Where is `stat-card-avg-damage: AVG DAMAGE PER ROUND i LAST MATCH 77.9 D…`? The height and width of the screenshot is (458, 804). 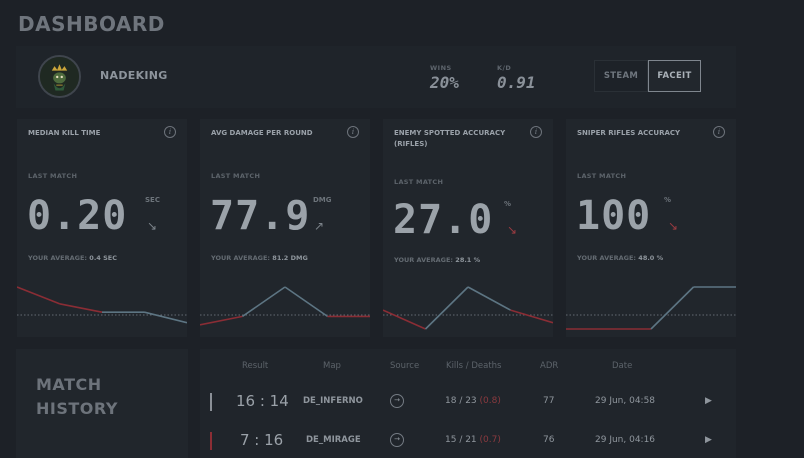 stat-card-avg-damage: AVG DAMAGE PER ROUND i LAST MATCH 77.9 D… is located at coordinates (285, 228).